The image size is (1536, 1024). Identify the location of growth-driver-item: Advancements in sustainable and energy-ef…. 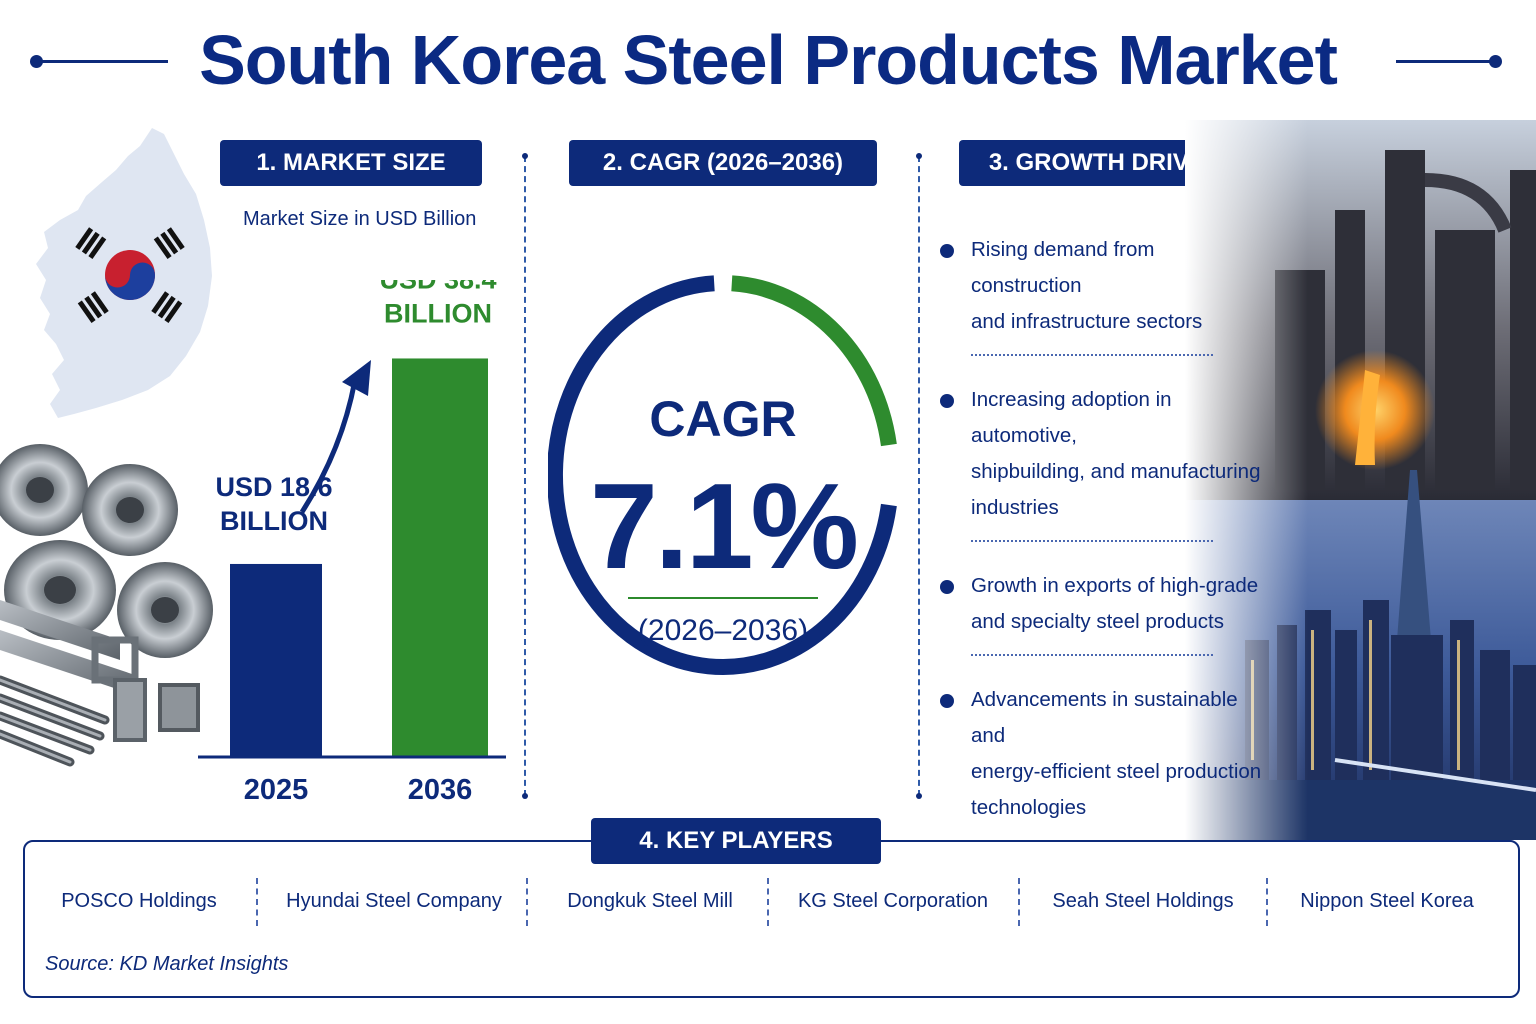
(1105, 754).